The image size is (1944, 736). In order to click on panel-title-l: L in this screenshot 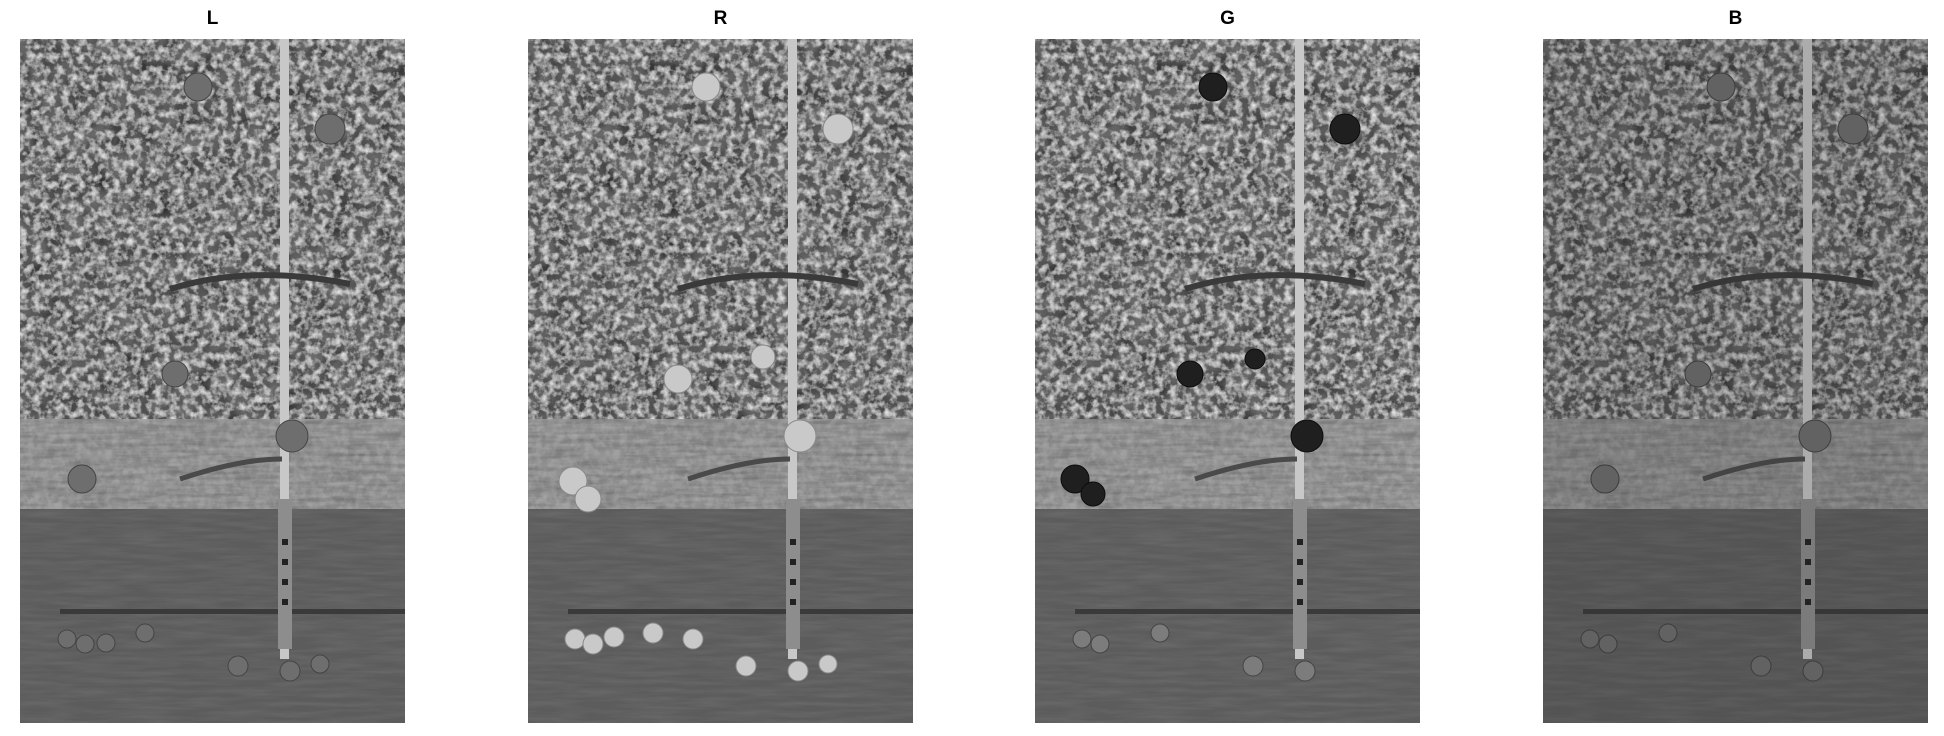, I will do `click(212, 18)`.